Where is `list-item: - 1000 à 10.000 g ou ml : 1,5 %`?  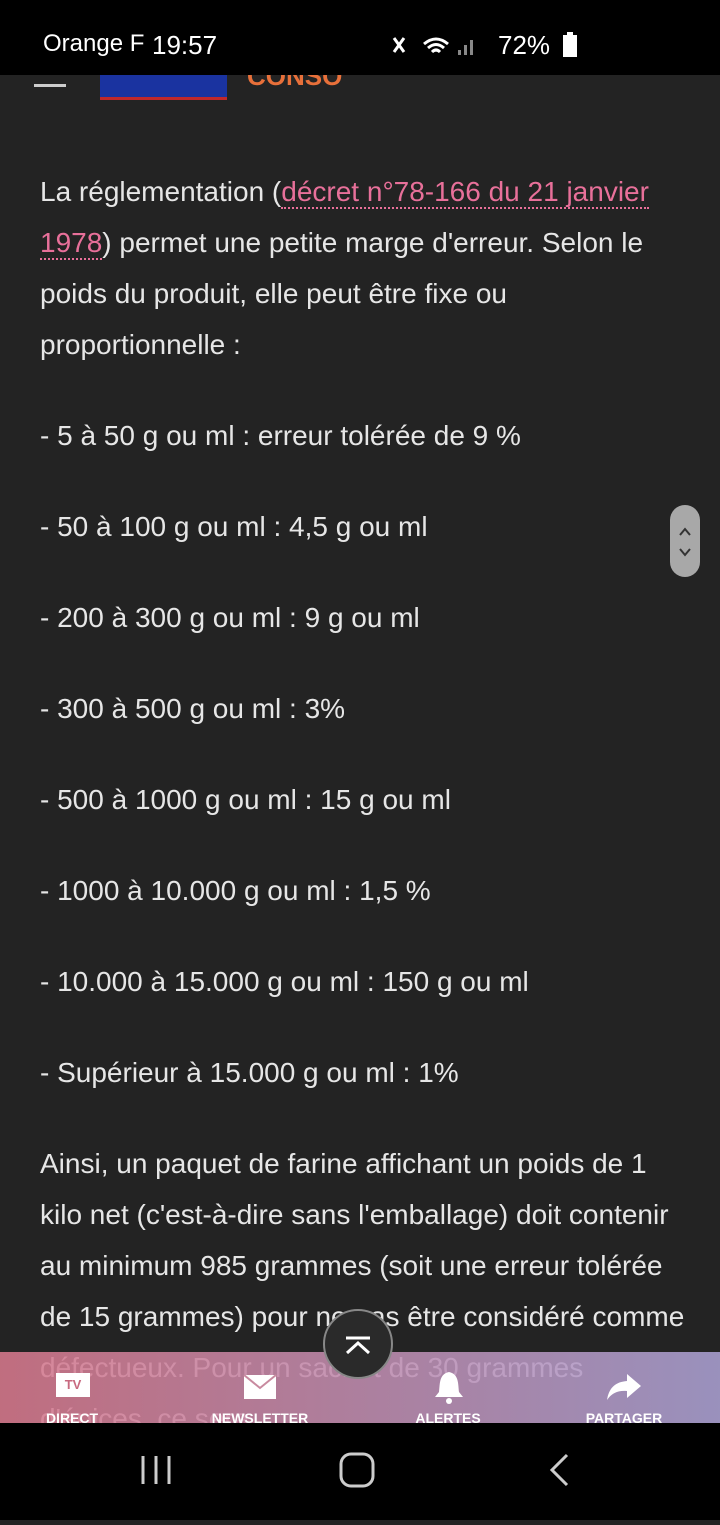
list-item: - 1000 à 10.000 g ou ml : 1,5 % is located at coordinates (235, 890).